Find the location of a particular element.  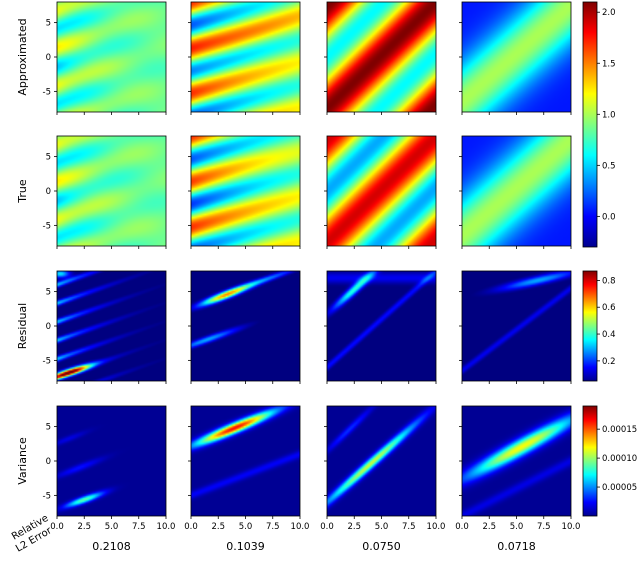

panel-variance-1: 0.0 2.5 5.0 7.5 10.0 5 0 -5 is located at coordinates (109, 468).